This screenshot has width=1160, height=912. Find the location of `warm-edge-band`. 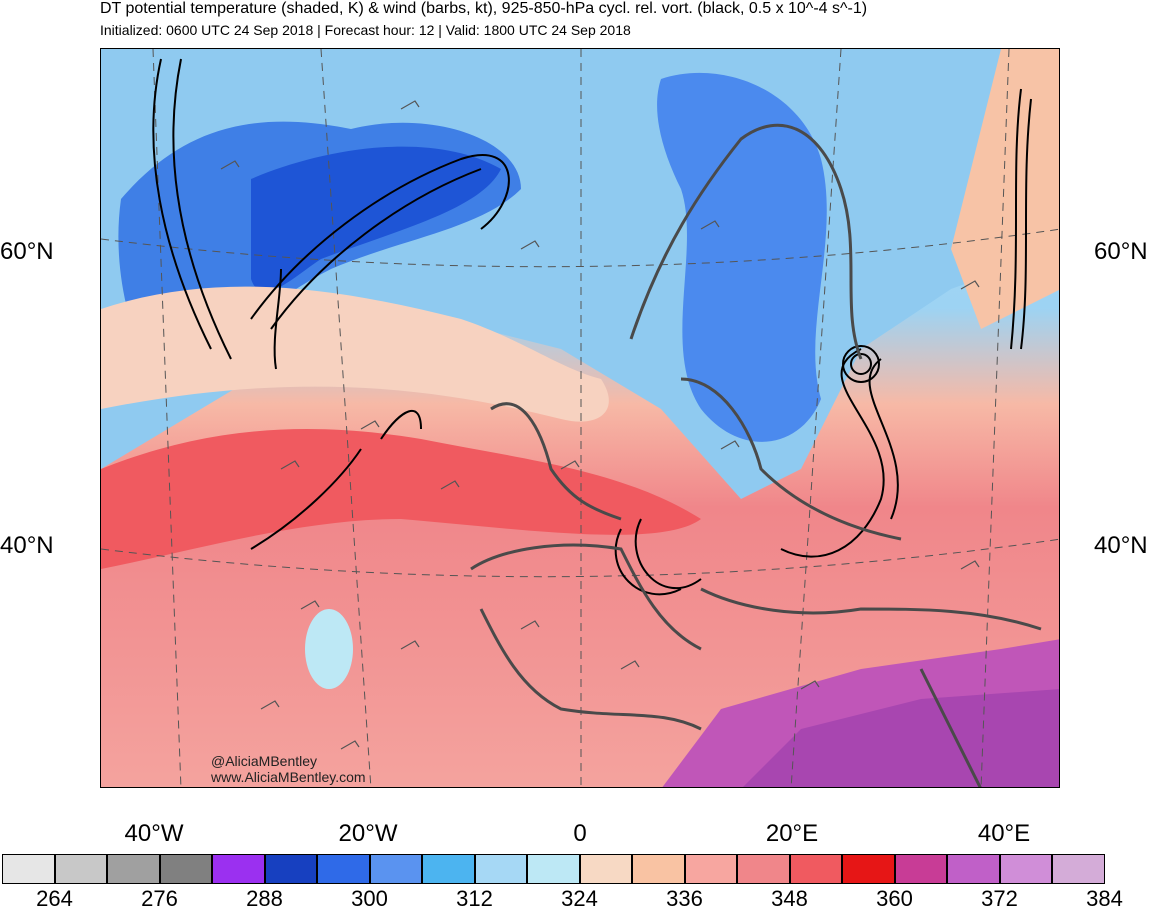

warm-edge-band is located at coordinates (355, 354).